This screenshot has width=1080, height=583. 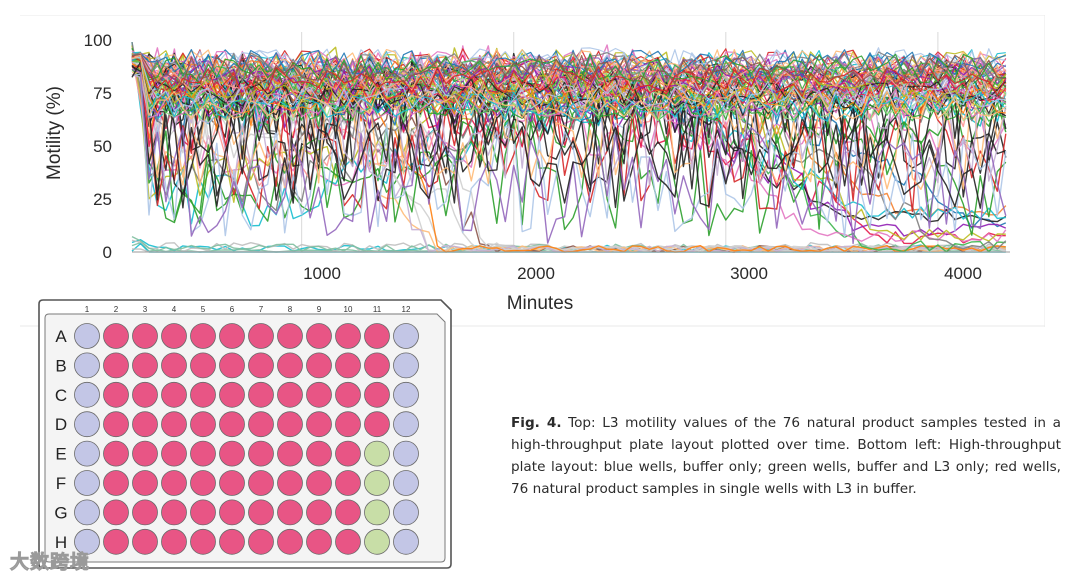 I want to click on plate-column-label: 2, so click(x=116, y=309).